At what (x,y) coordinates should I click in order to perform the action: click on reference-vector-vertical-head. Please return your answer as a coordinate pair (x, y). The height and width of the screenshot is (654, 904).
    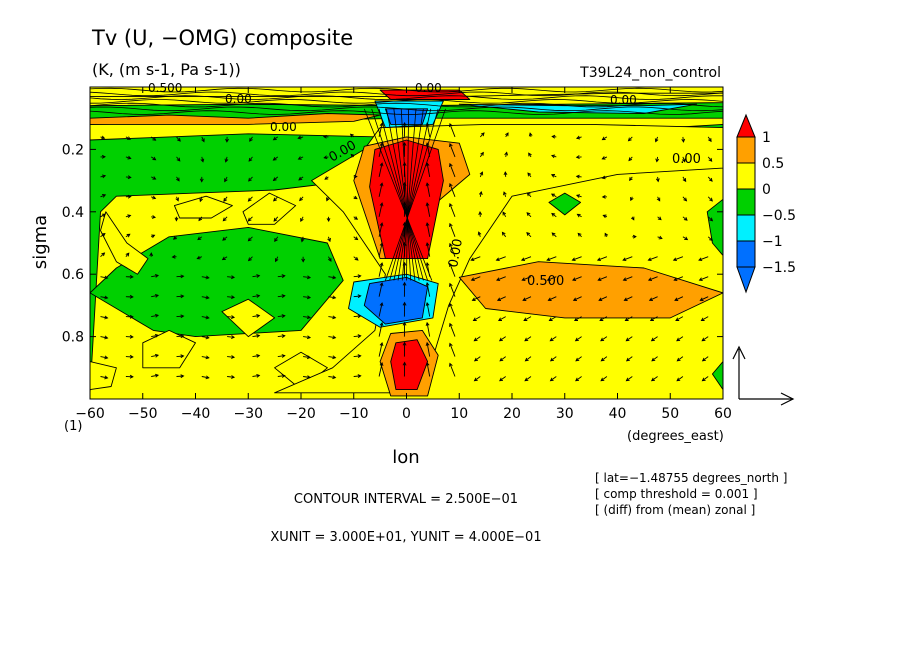
    Looking at the image, I should click on (739, 352).